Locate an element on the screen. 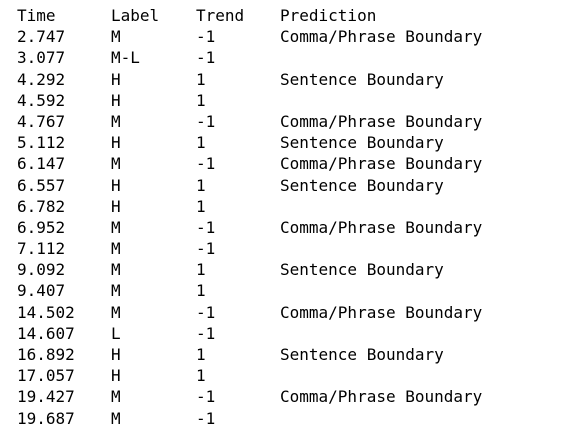  cell-label: M-L is located at coordinates (125, 58).